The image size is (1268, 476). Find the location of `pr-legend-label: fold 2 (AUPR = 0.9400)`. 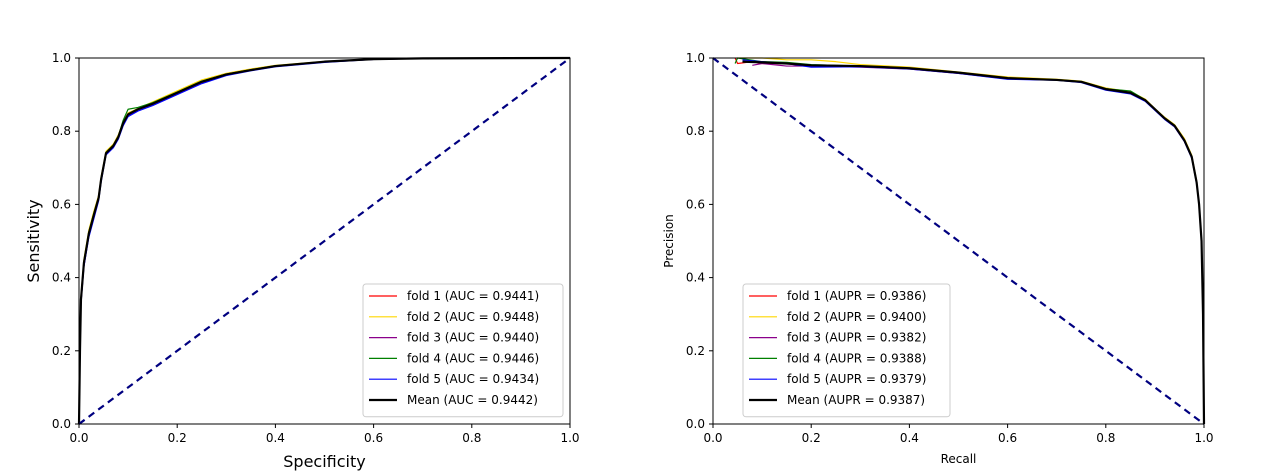

pr-legend-label: fold 2 (AUPR = 0.9400) is located at coordinates (856, 317).